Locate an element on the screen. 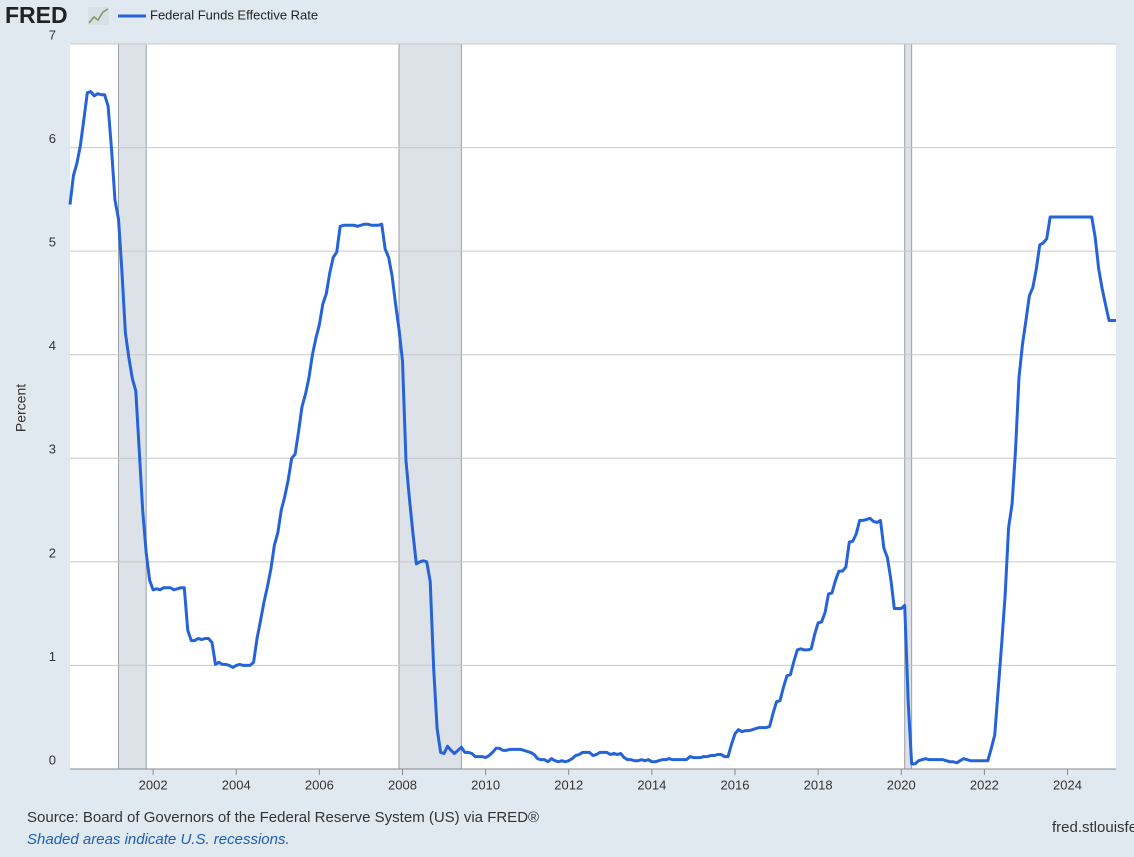  x-tick-label: 2016 is located at coordinates (735, 784).